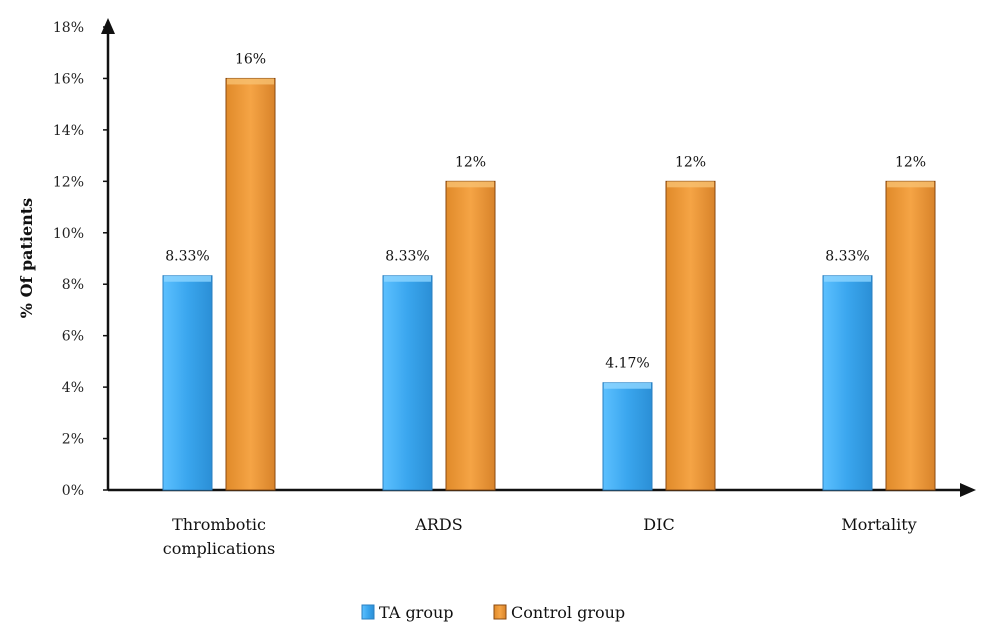  I want to click on y-tick-label: 14%, so click(68, 131).